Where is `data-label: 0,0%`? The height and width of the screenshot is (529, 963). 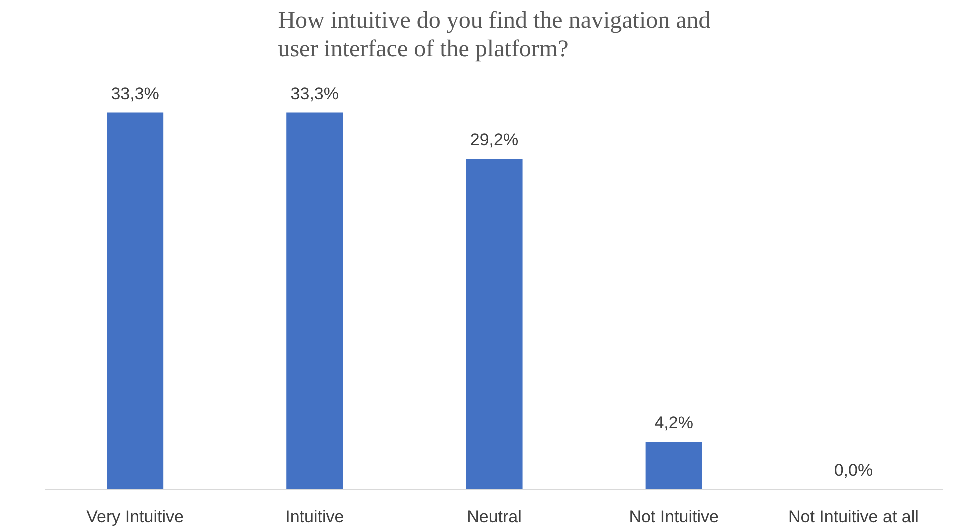
data-label: 0,0% is located at coordinates (854, 470).